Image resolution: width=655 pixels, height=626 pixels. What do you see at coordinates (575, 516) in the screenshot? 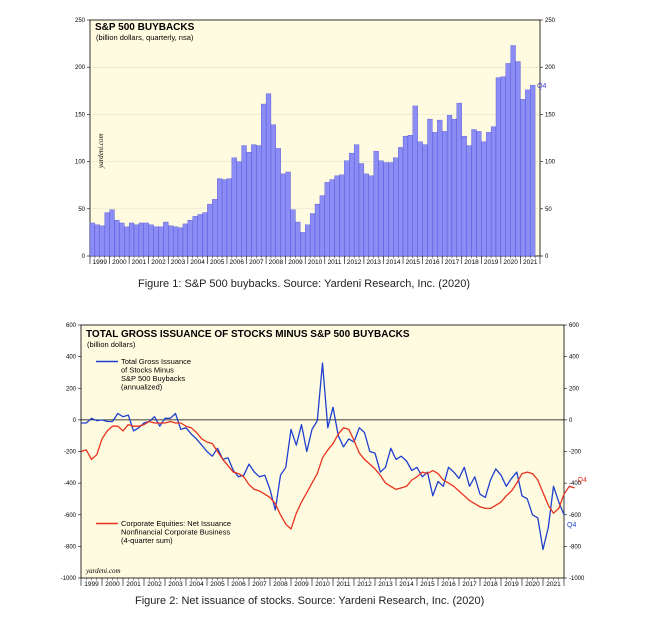
I see `y-tick-label-right: -600` at bounding box center [575, 516].